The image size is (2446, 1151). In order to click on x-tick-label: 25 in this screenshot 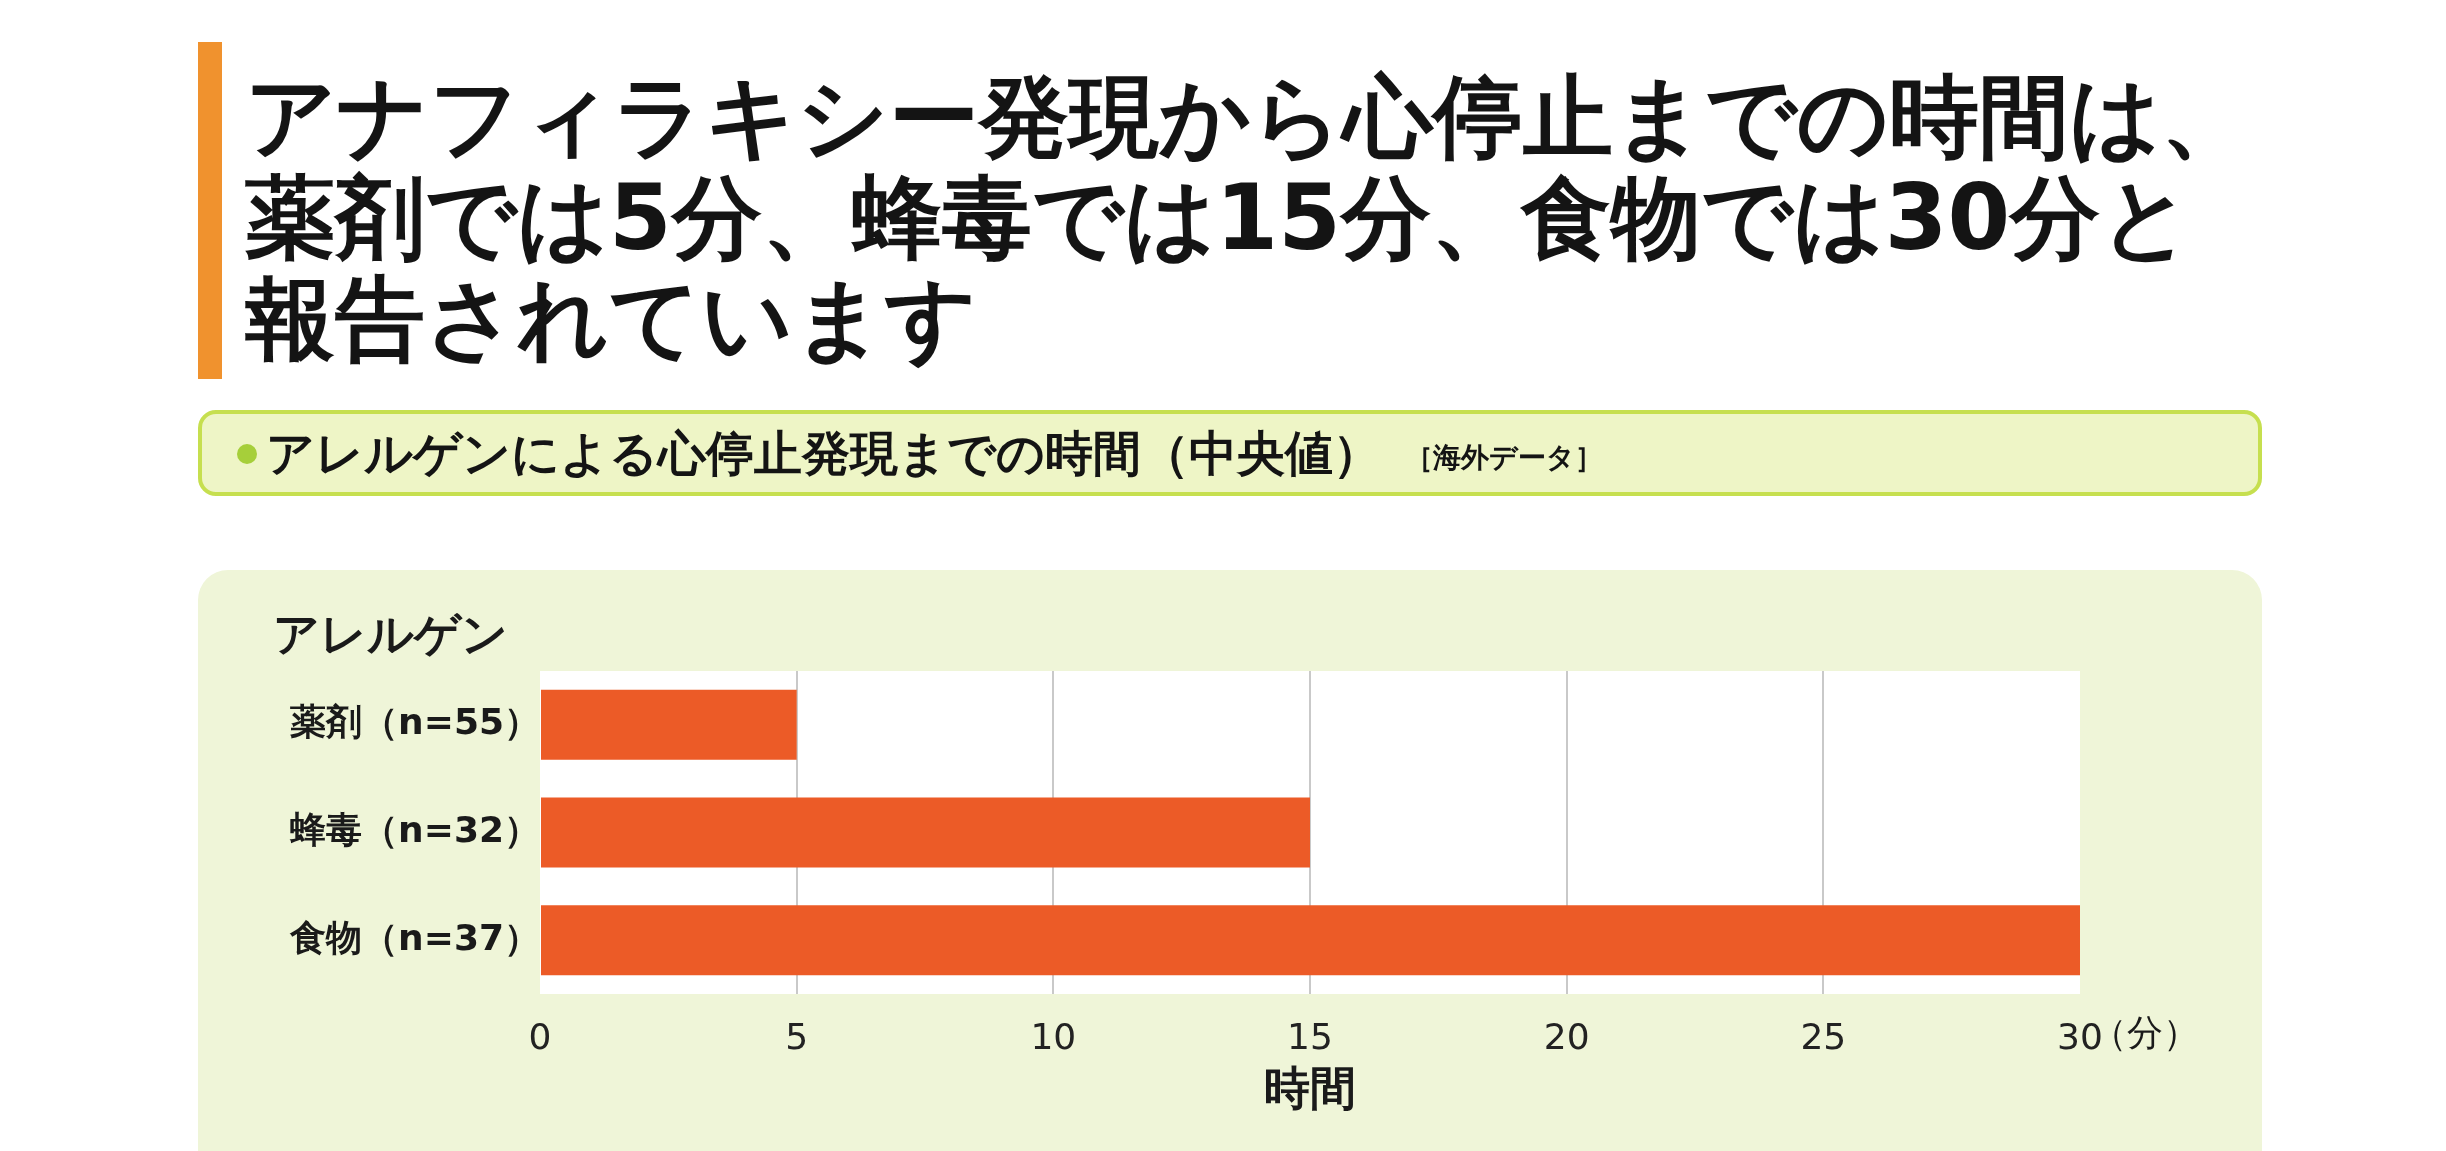, I will do `click(1823, 1036)`.